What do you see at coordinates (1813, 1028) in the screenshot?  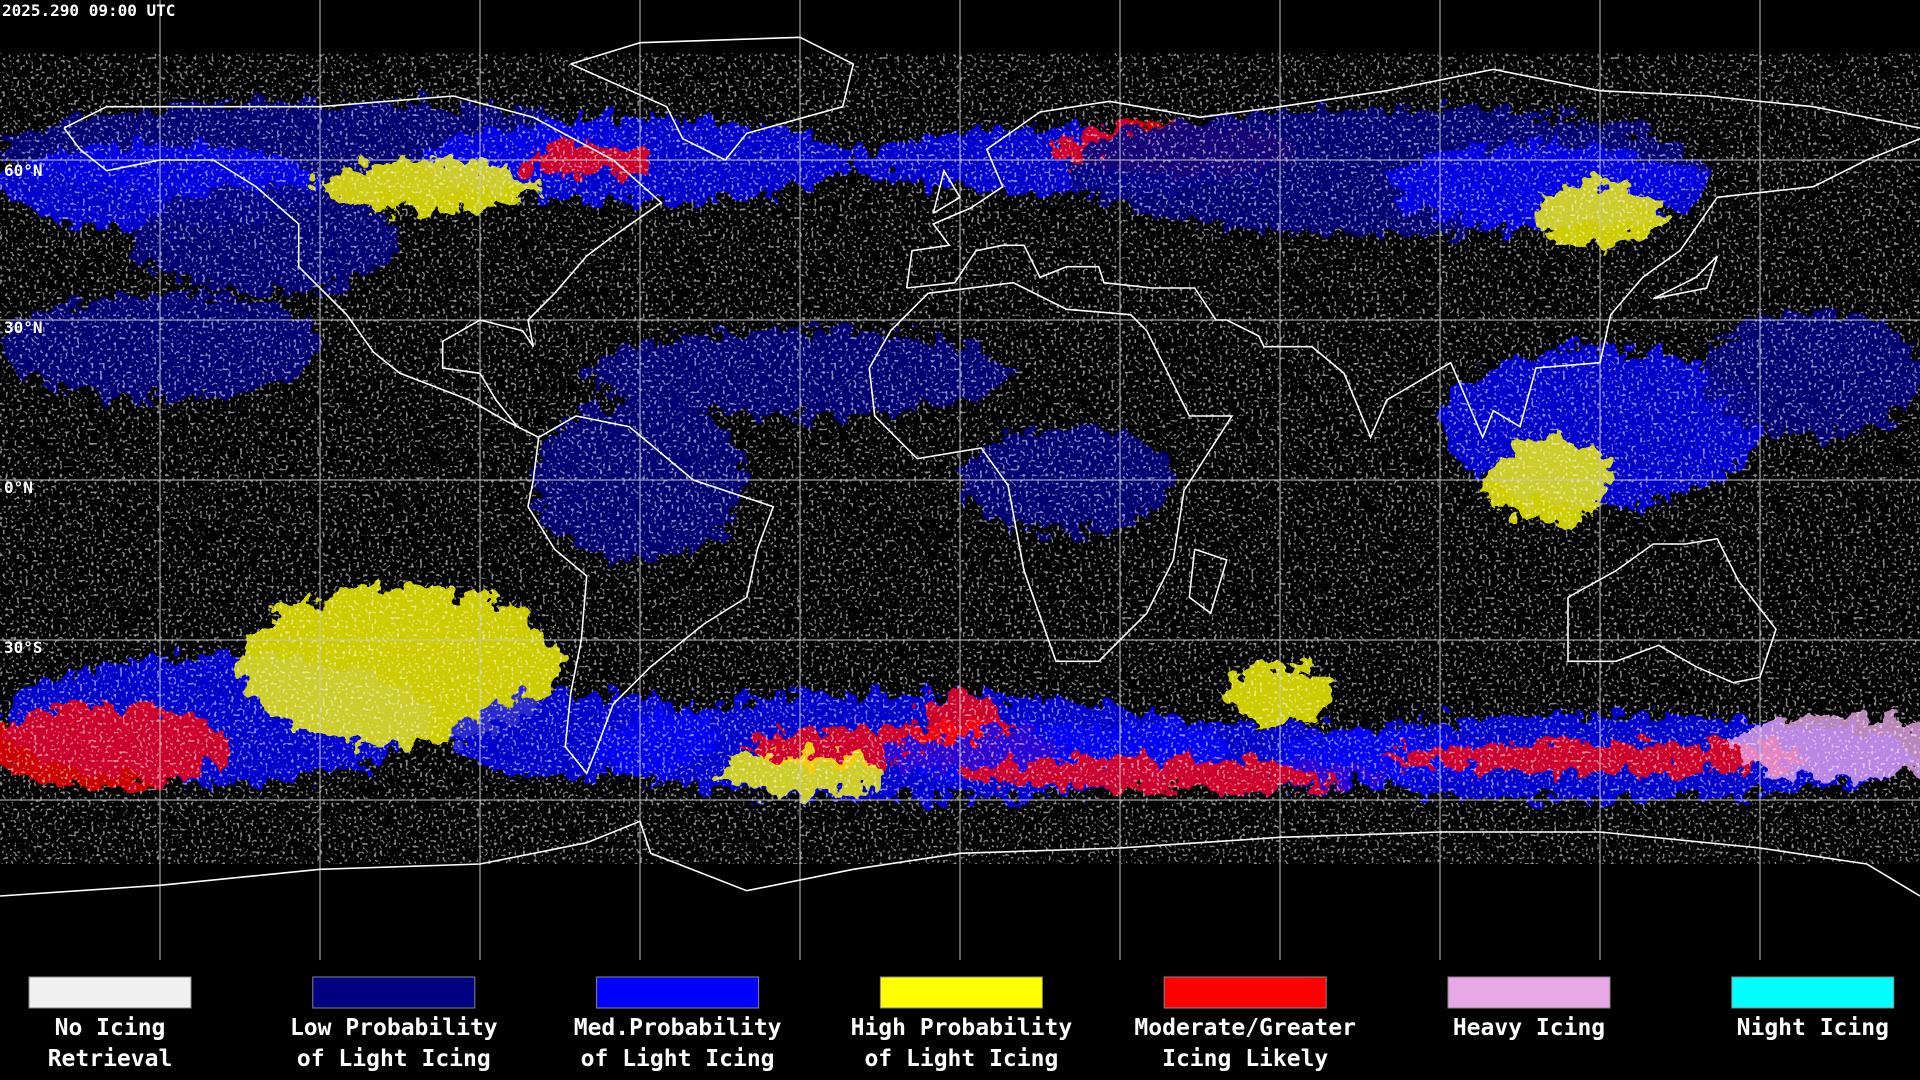 I see `legend-label: Night Icing` at bounding box center [1813, 1028].